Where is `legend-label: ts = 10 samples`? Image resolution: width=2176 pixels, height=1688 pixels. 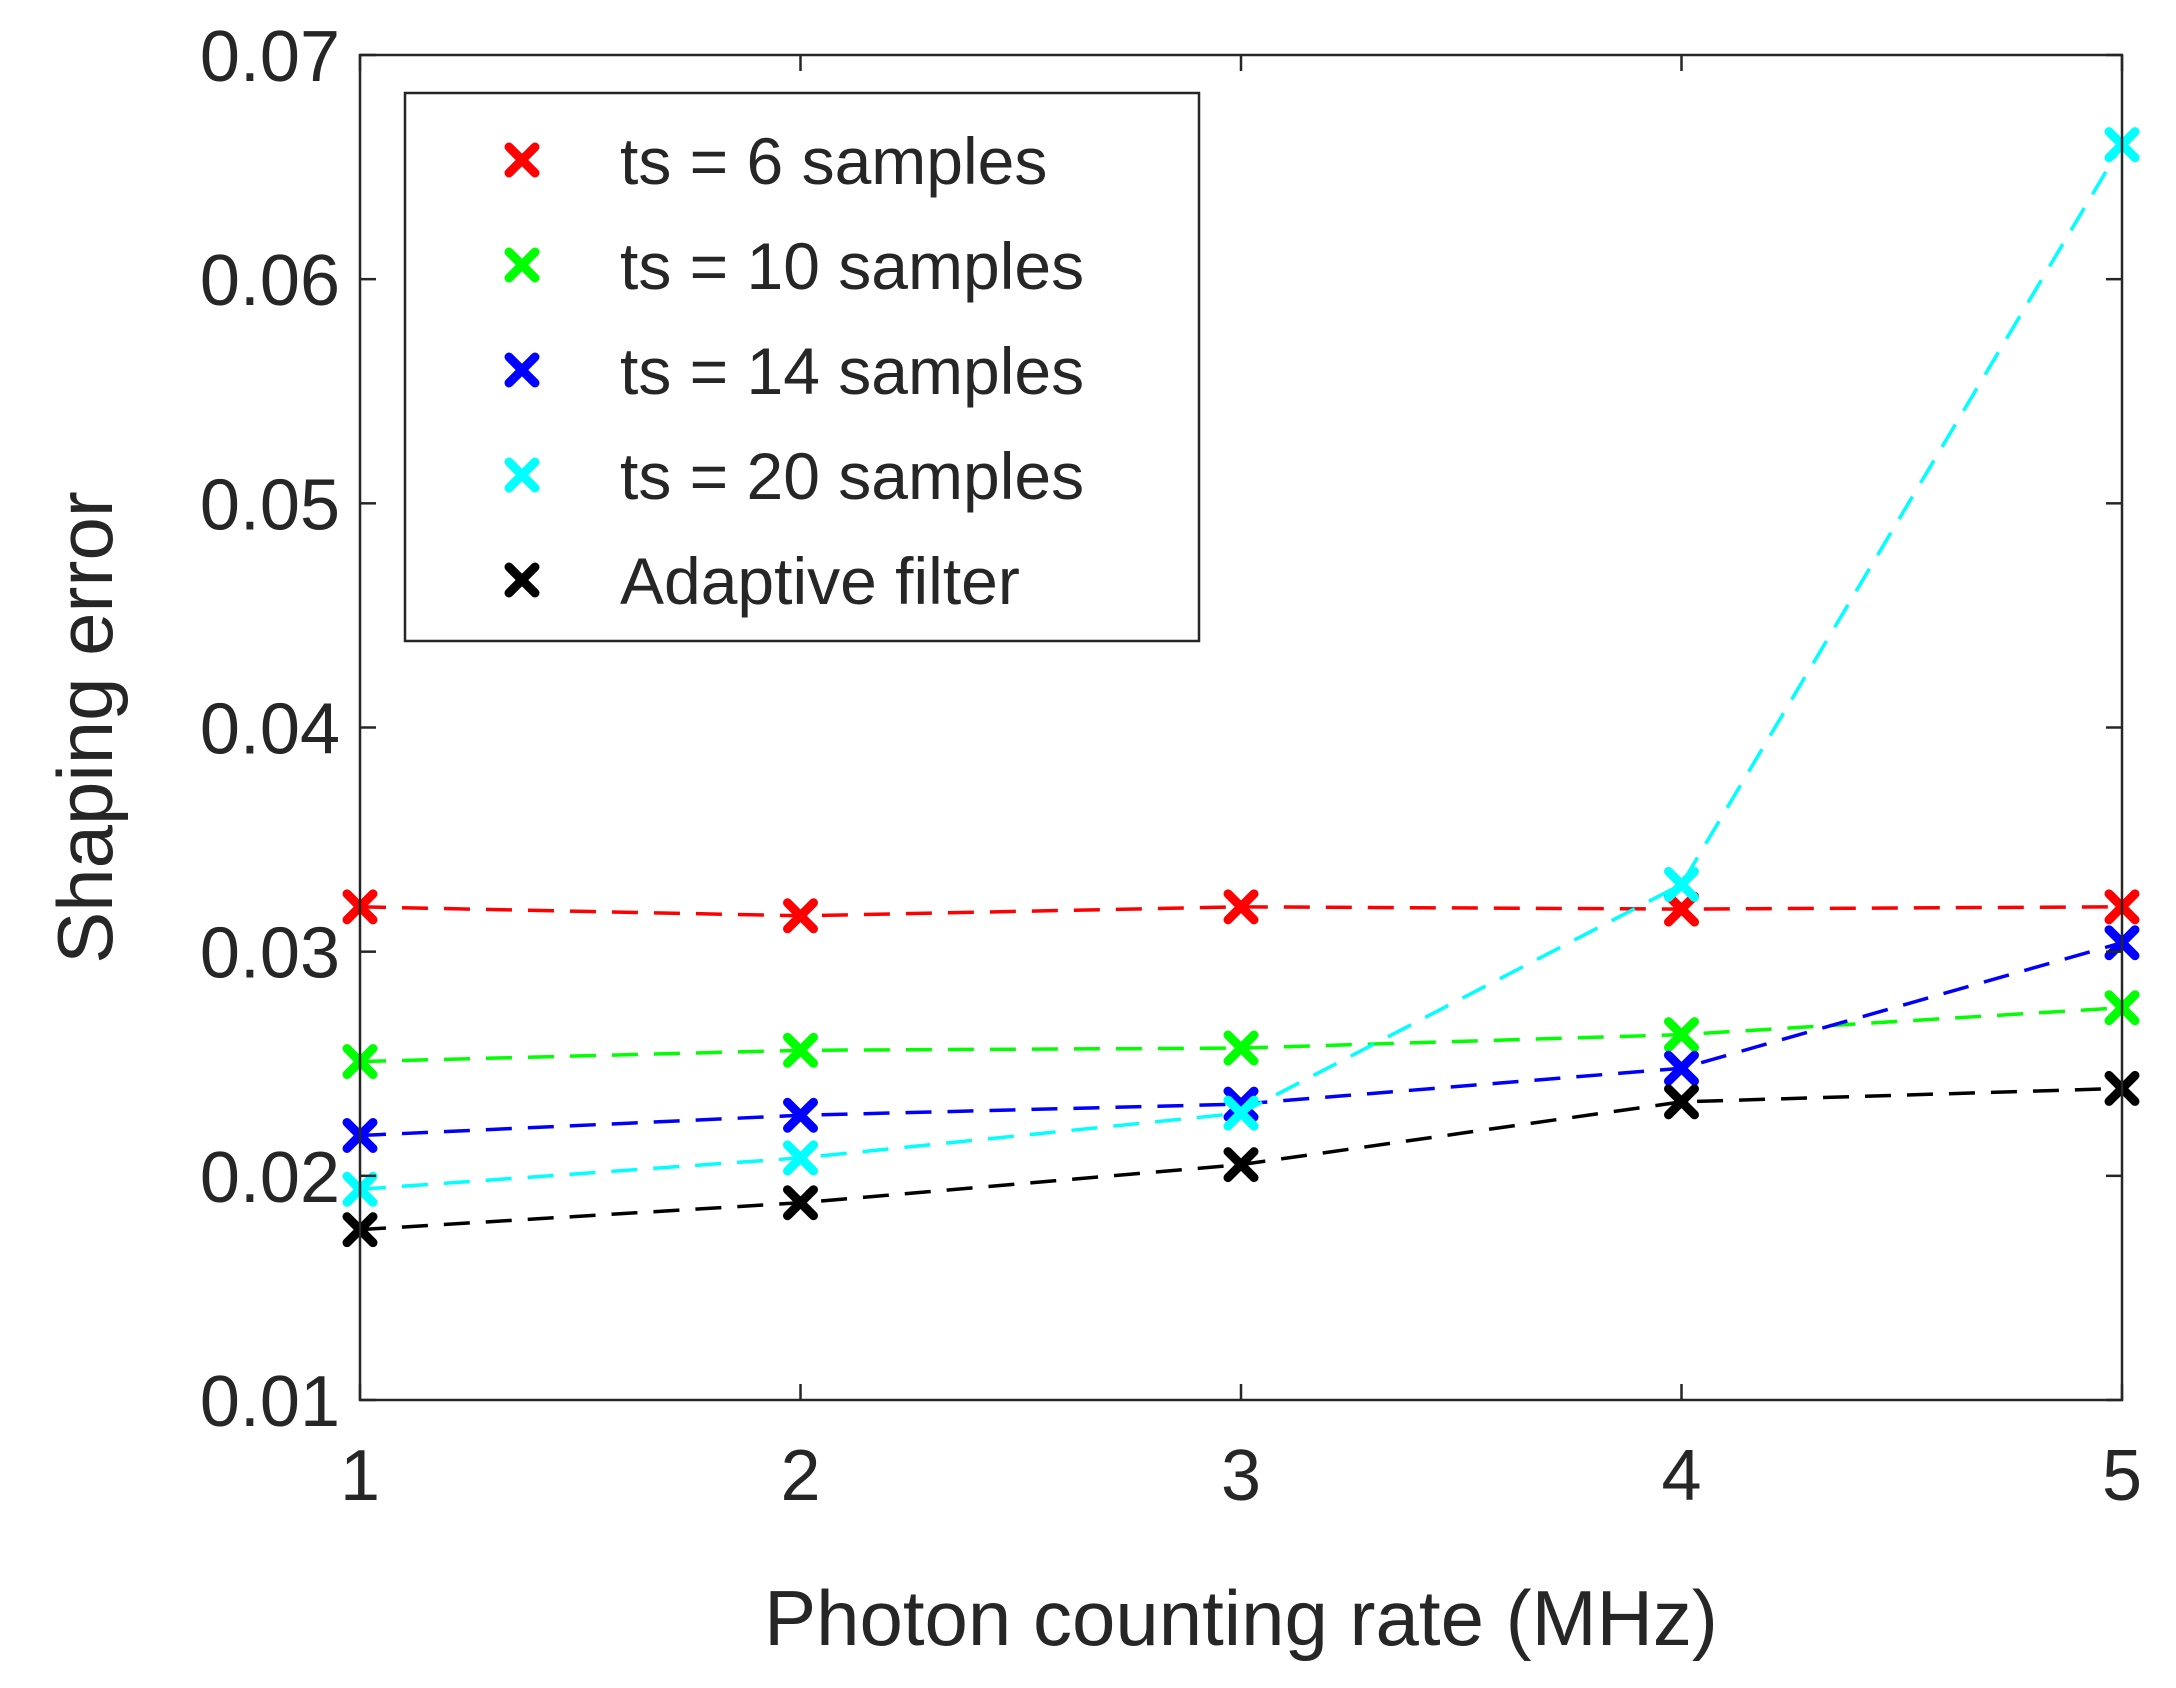
legend-label: ts = 10 samples is located at coordinates (852, 266).